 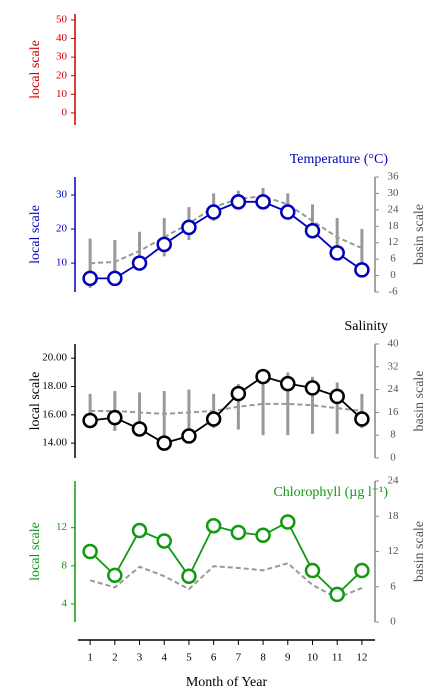 I want to click on y2-tick-label: 30, so click(x=394, y=193).